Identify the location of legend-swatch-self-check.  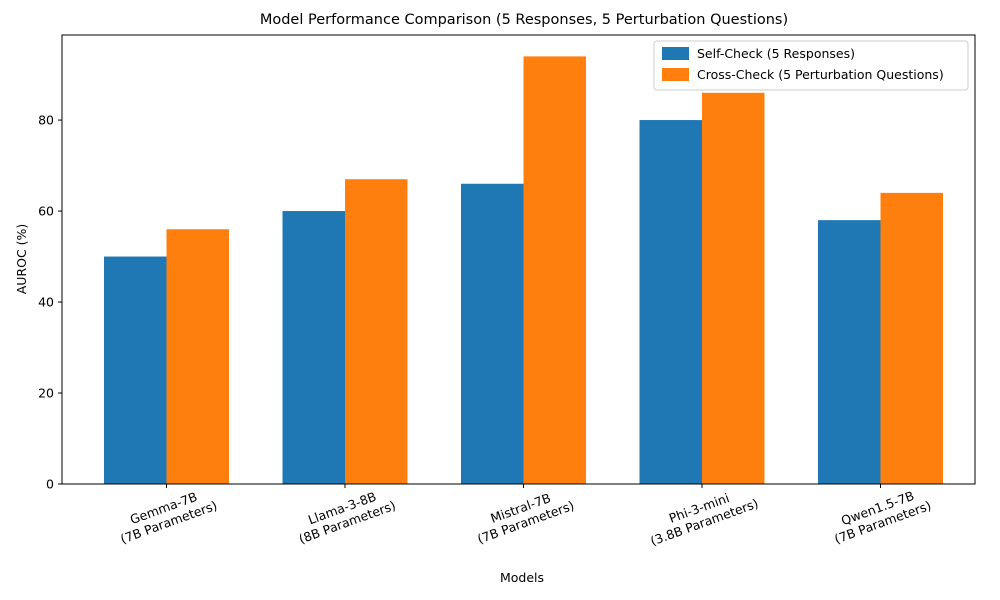
(675, 53).